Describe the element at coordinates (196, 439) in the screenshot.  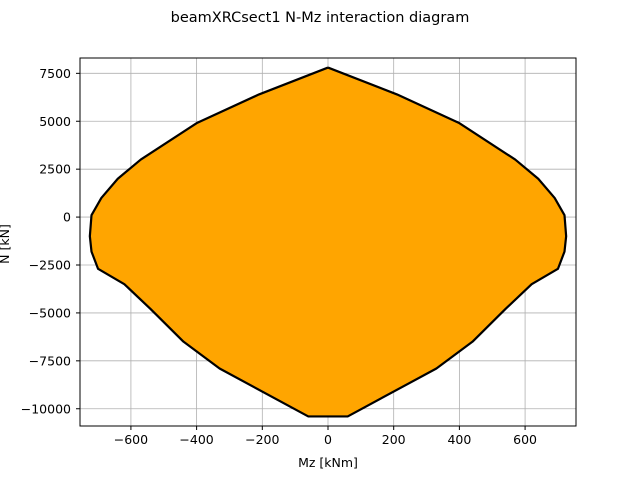
I see `x-tick-label-1: −400` at that location.